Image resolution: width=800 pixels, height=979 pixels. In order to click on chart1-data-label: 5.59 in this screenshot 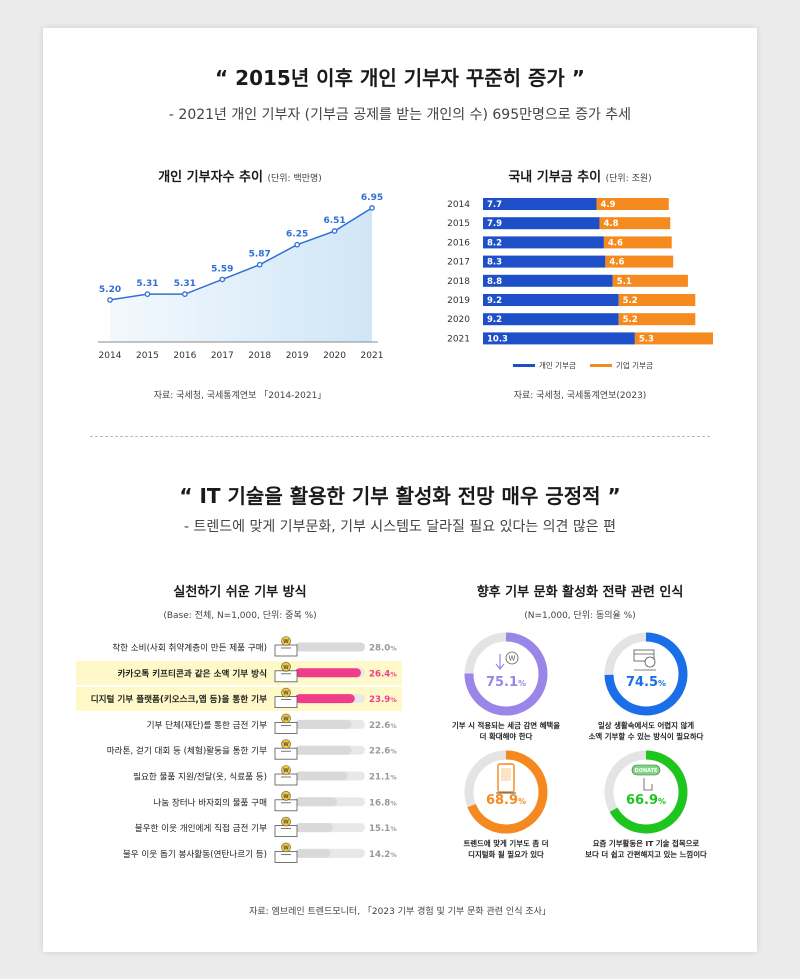, I will do `click(222, 269)`.